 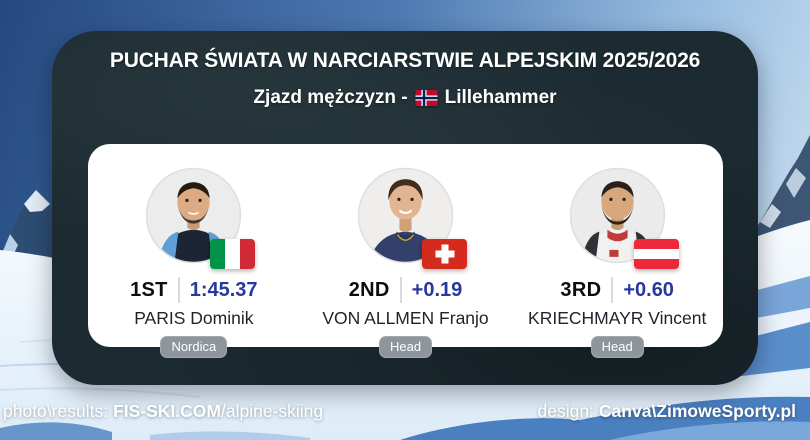 What do you see at coordinates (581, 289) in the screenshot?
I see `rank-label: 3RD` at bounding box center [581, 289].